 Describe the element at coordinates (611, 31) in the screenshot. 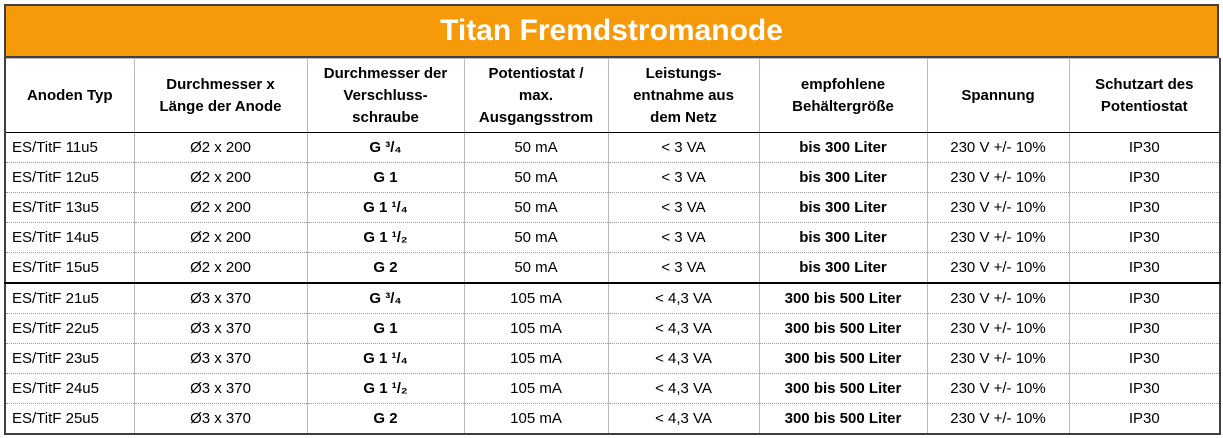

I see `table-title: Titan Fremdstromanode` at that location.